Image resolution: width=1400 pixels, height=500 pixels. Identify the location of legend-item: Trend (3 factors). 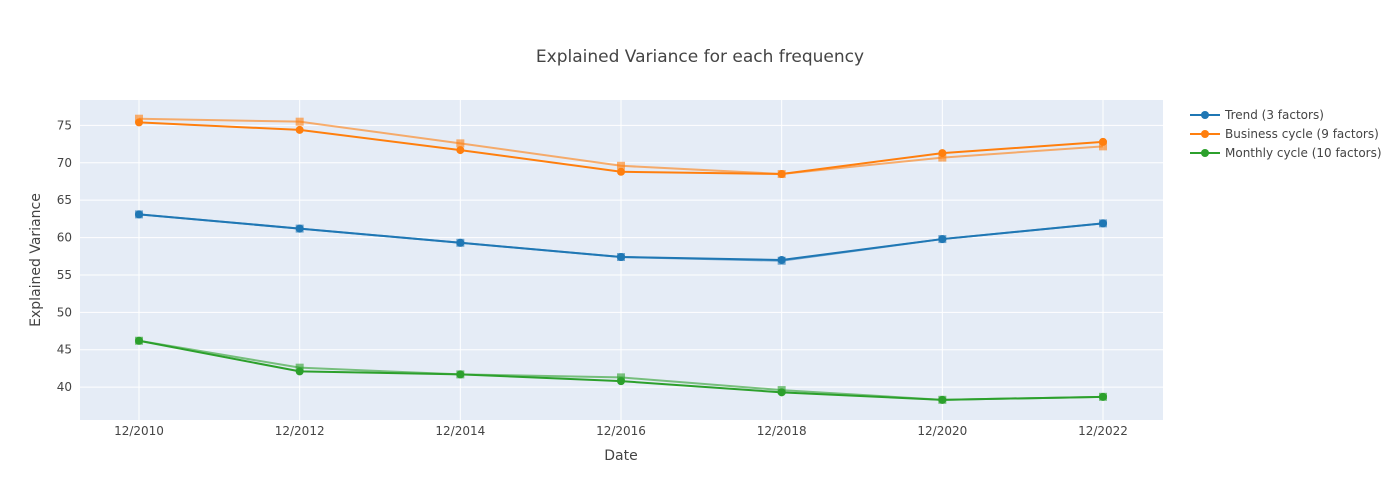
(1257, 115).